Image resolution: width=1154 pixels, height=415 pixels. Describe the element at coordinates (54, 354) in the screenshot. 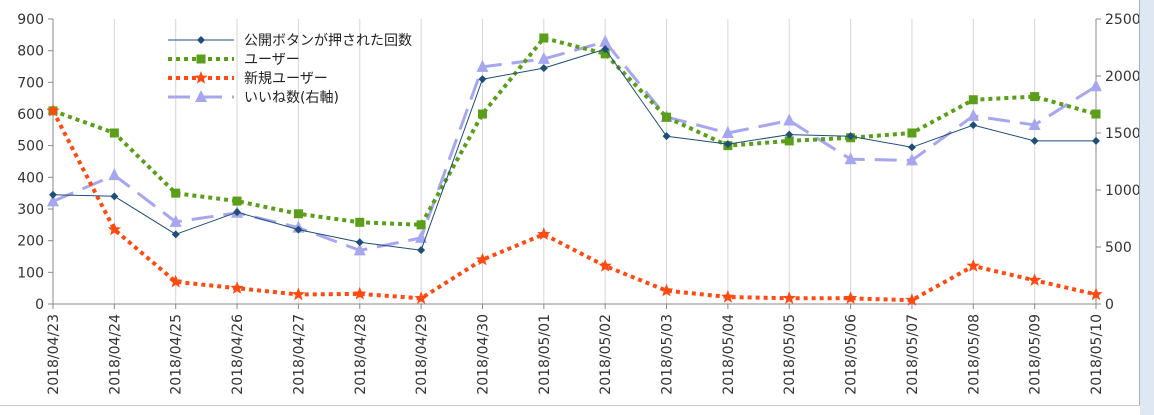

I see `x-tick-label: 2018/04/23` at that location.